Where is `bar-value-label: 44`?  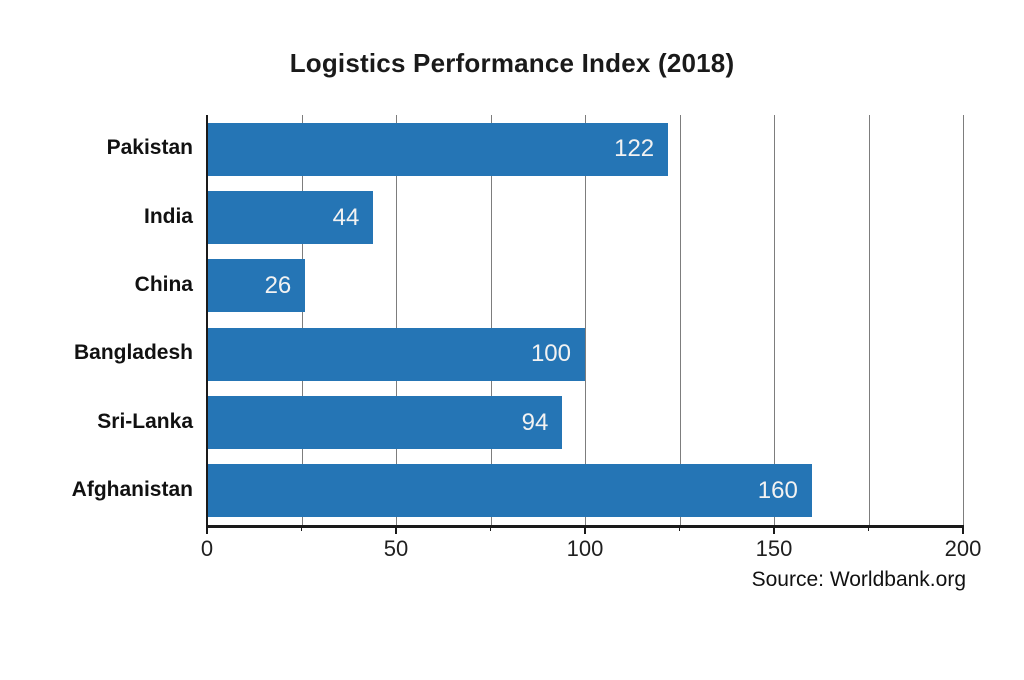
bar-value-label: 44 is located at coordinates (346, 217).